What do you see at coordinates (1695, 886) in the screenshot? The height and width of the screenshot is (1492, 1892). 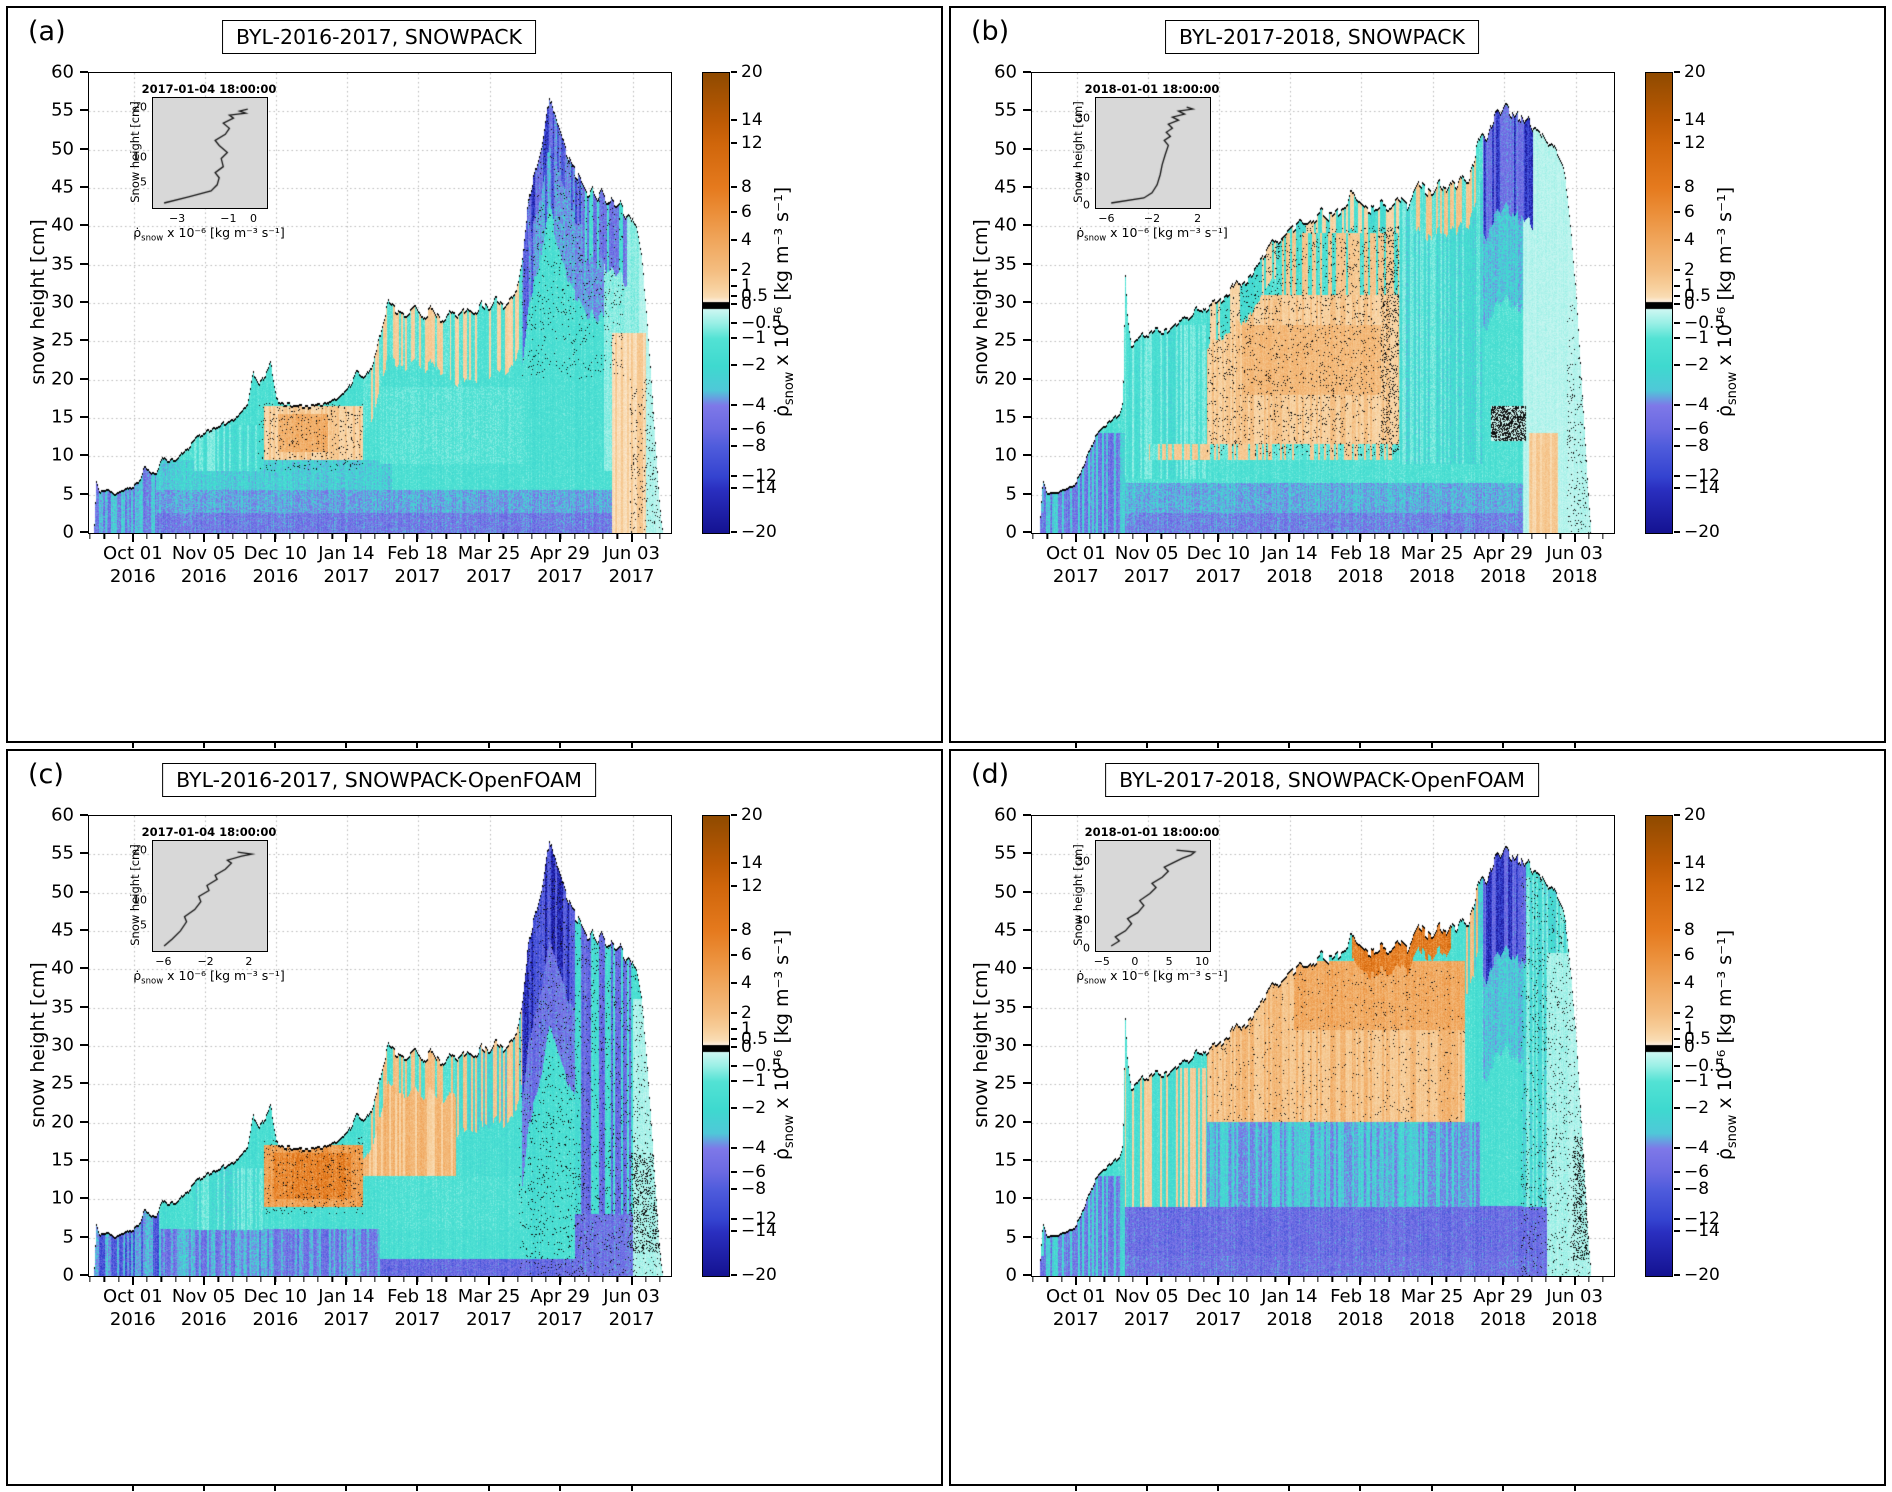 I see `colorbar-tick-label: 12` at bounding box center [1695, 886].